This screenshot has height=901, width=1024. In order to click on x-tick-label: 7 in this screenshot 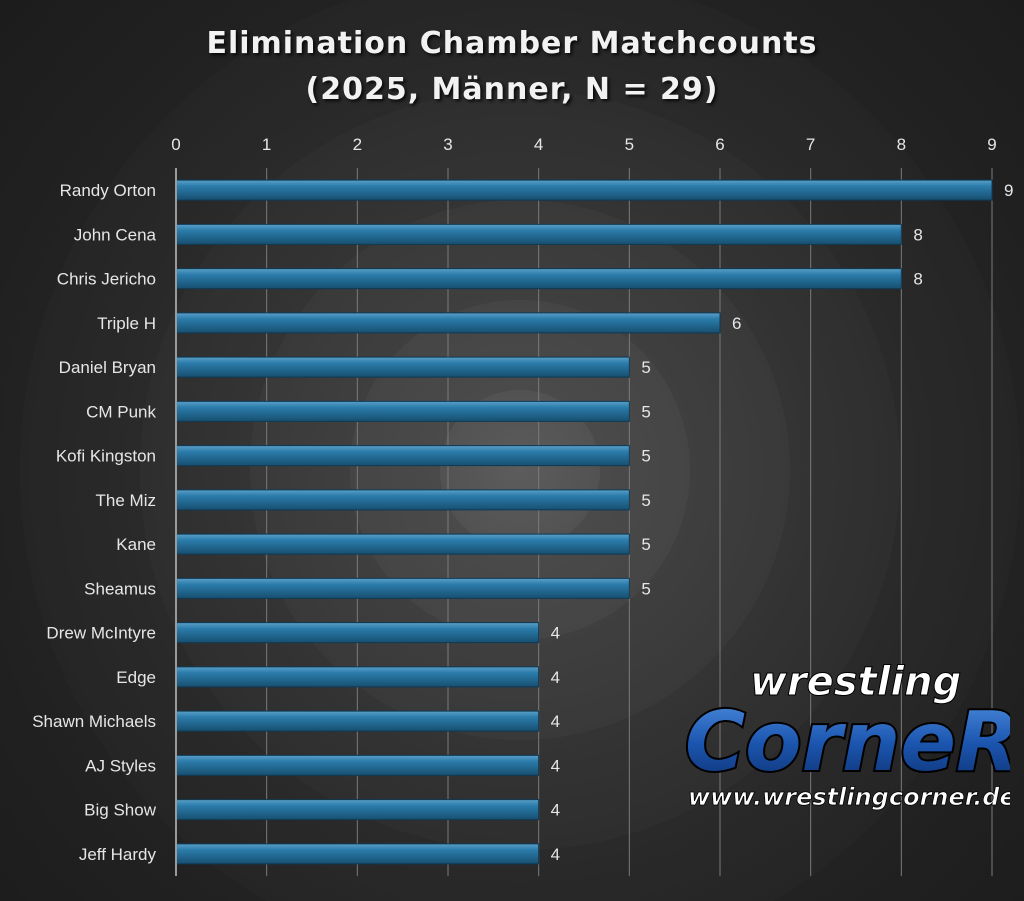, I will do `click(810, 144)`.